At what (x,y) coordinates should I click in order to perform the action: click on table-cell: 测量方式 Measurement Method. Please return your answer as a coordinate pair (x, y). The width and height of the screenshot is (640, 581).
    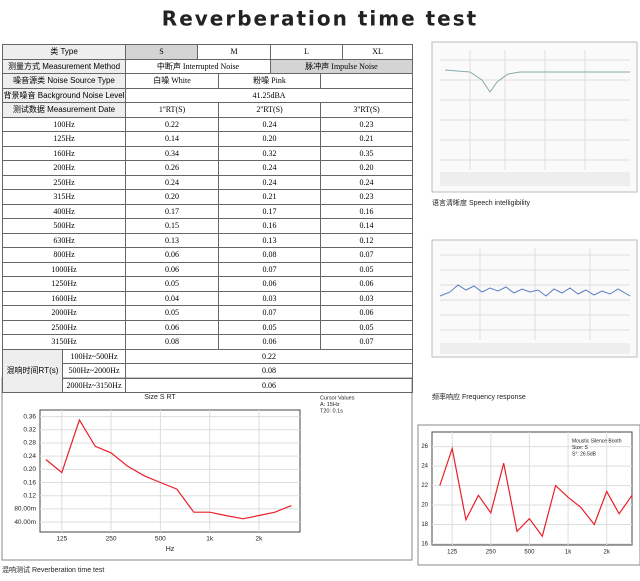
    Looking at the image, I should click on (64, 66).